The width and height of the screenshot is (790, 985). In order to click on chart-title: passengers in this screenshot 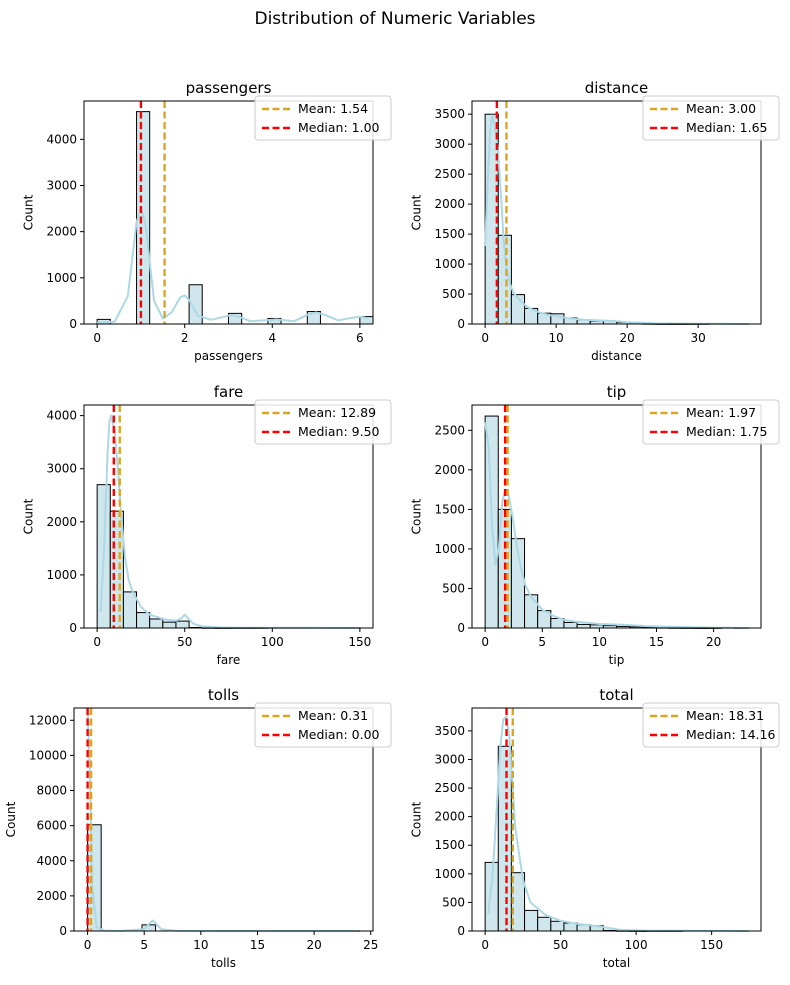, I will do `click(229, 88)`.